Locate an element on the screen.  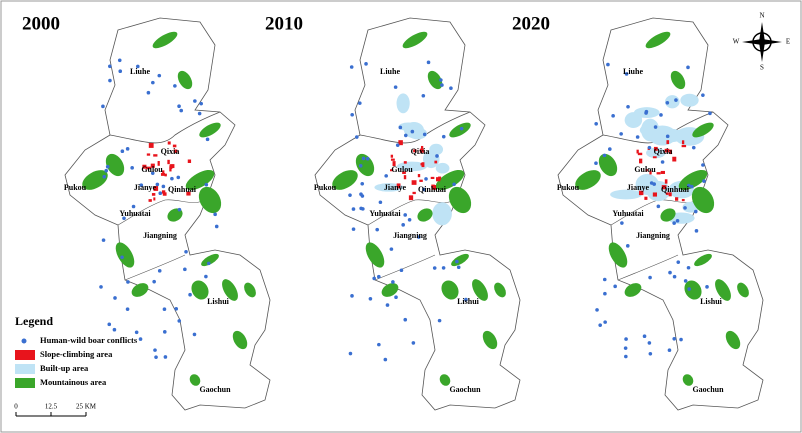
place-label: Gulou is located at coordinates (402, 169).